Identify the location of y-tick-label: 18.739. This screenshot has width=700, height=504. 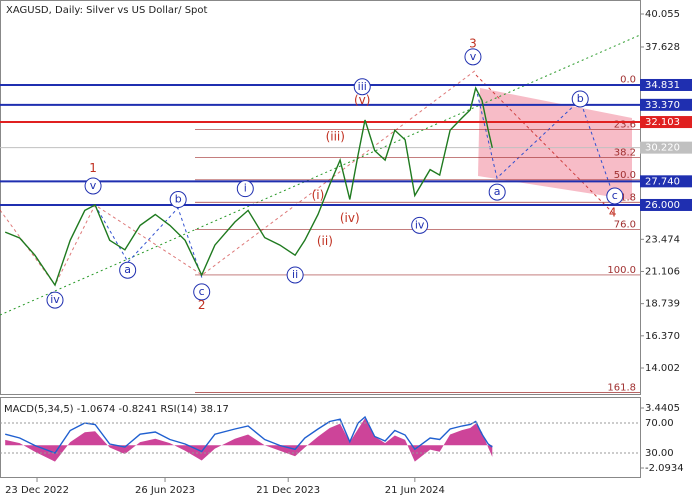
(662, 304).